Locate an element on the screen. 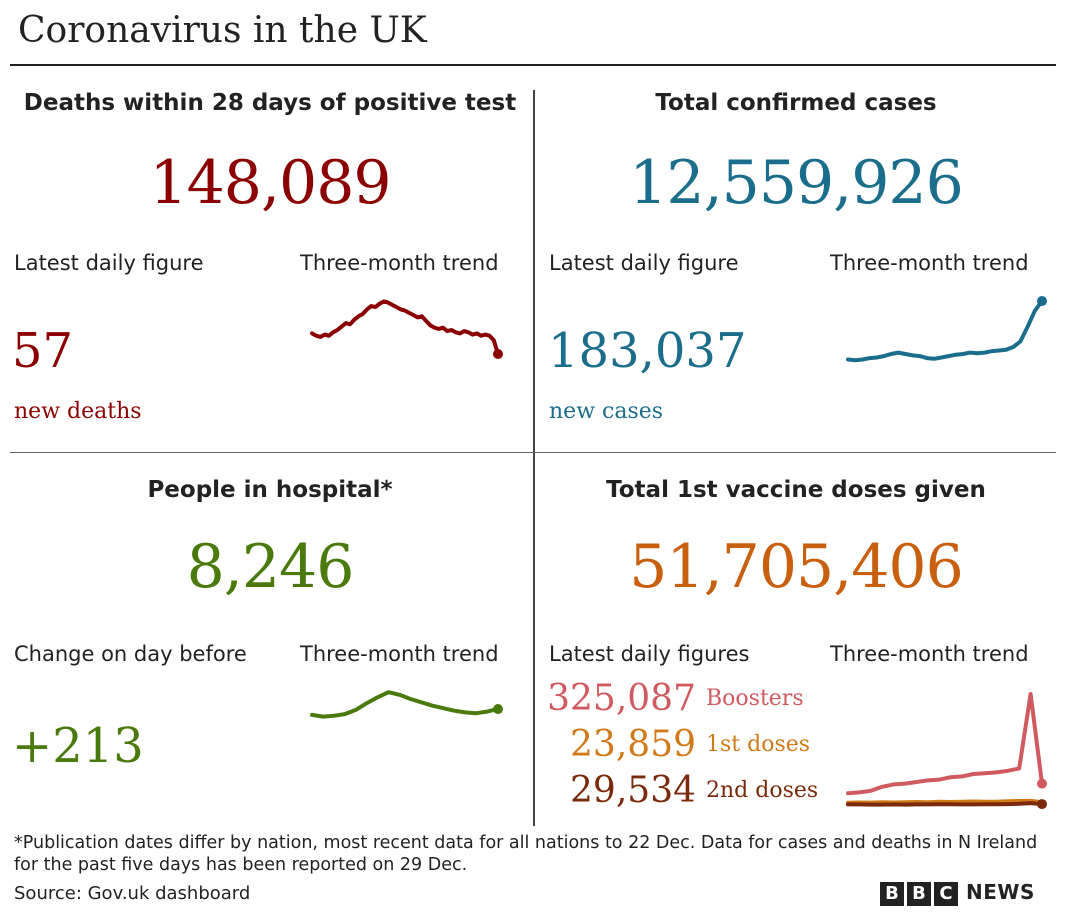 This screenshot has height=916, width=1066. boosters-value: 325,087 is located at coordinates (621, 698).